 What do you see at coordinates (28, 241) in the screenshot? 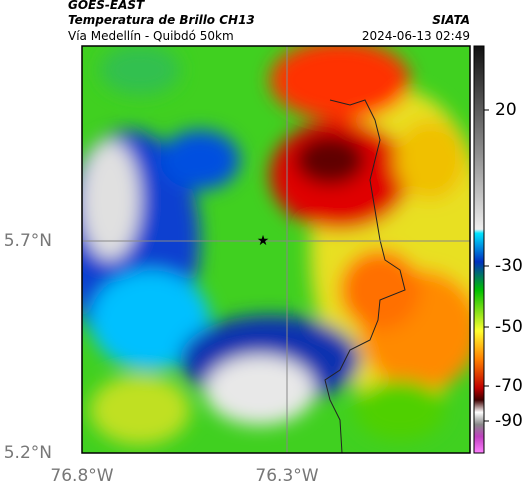
I see `lat-label: 5.7°N` at bounding box center [28, 241].